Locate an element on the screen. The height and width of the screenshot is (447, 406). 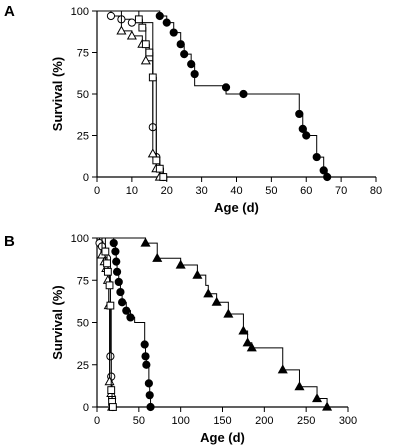
x-tick-label: 80 is located at coordinates (376, 191).